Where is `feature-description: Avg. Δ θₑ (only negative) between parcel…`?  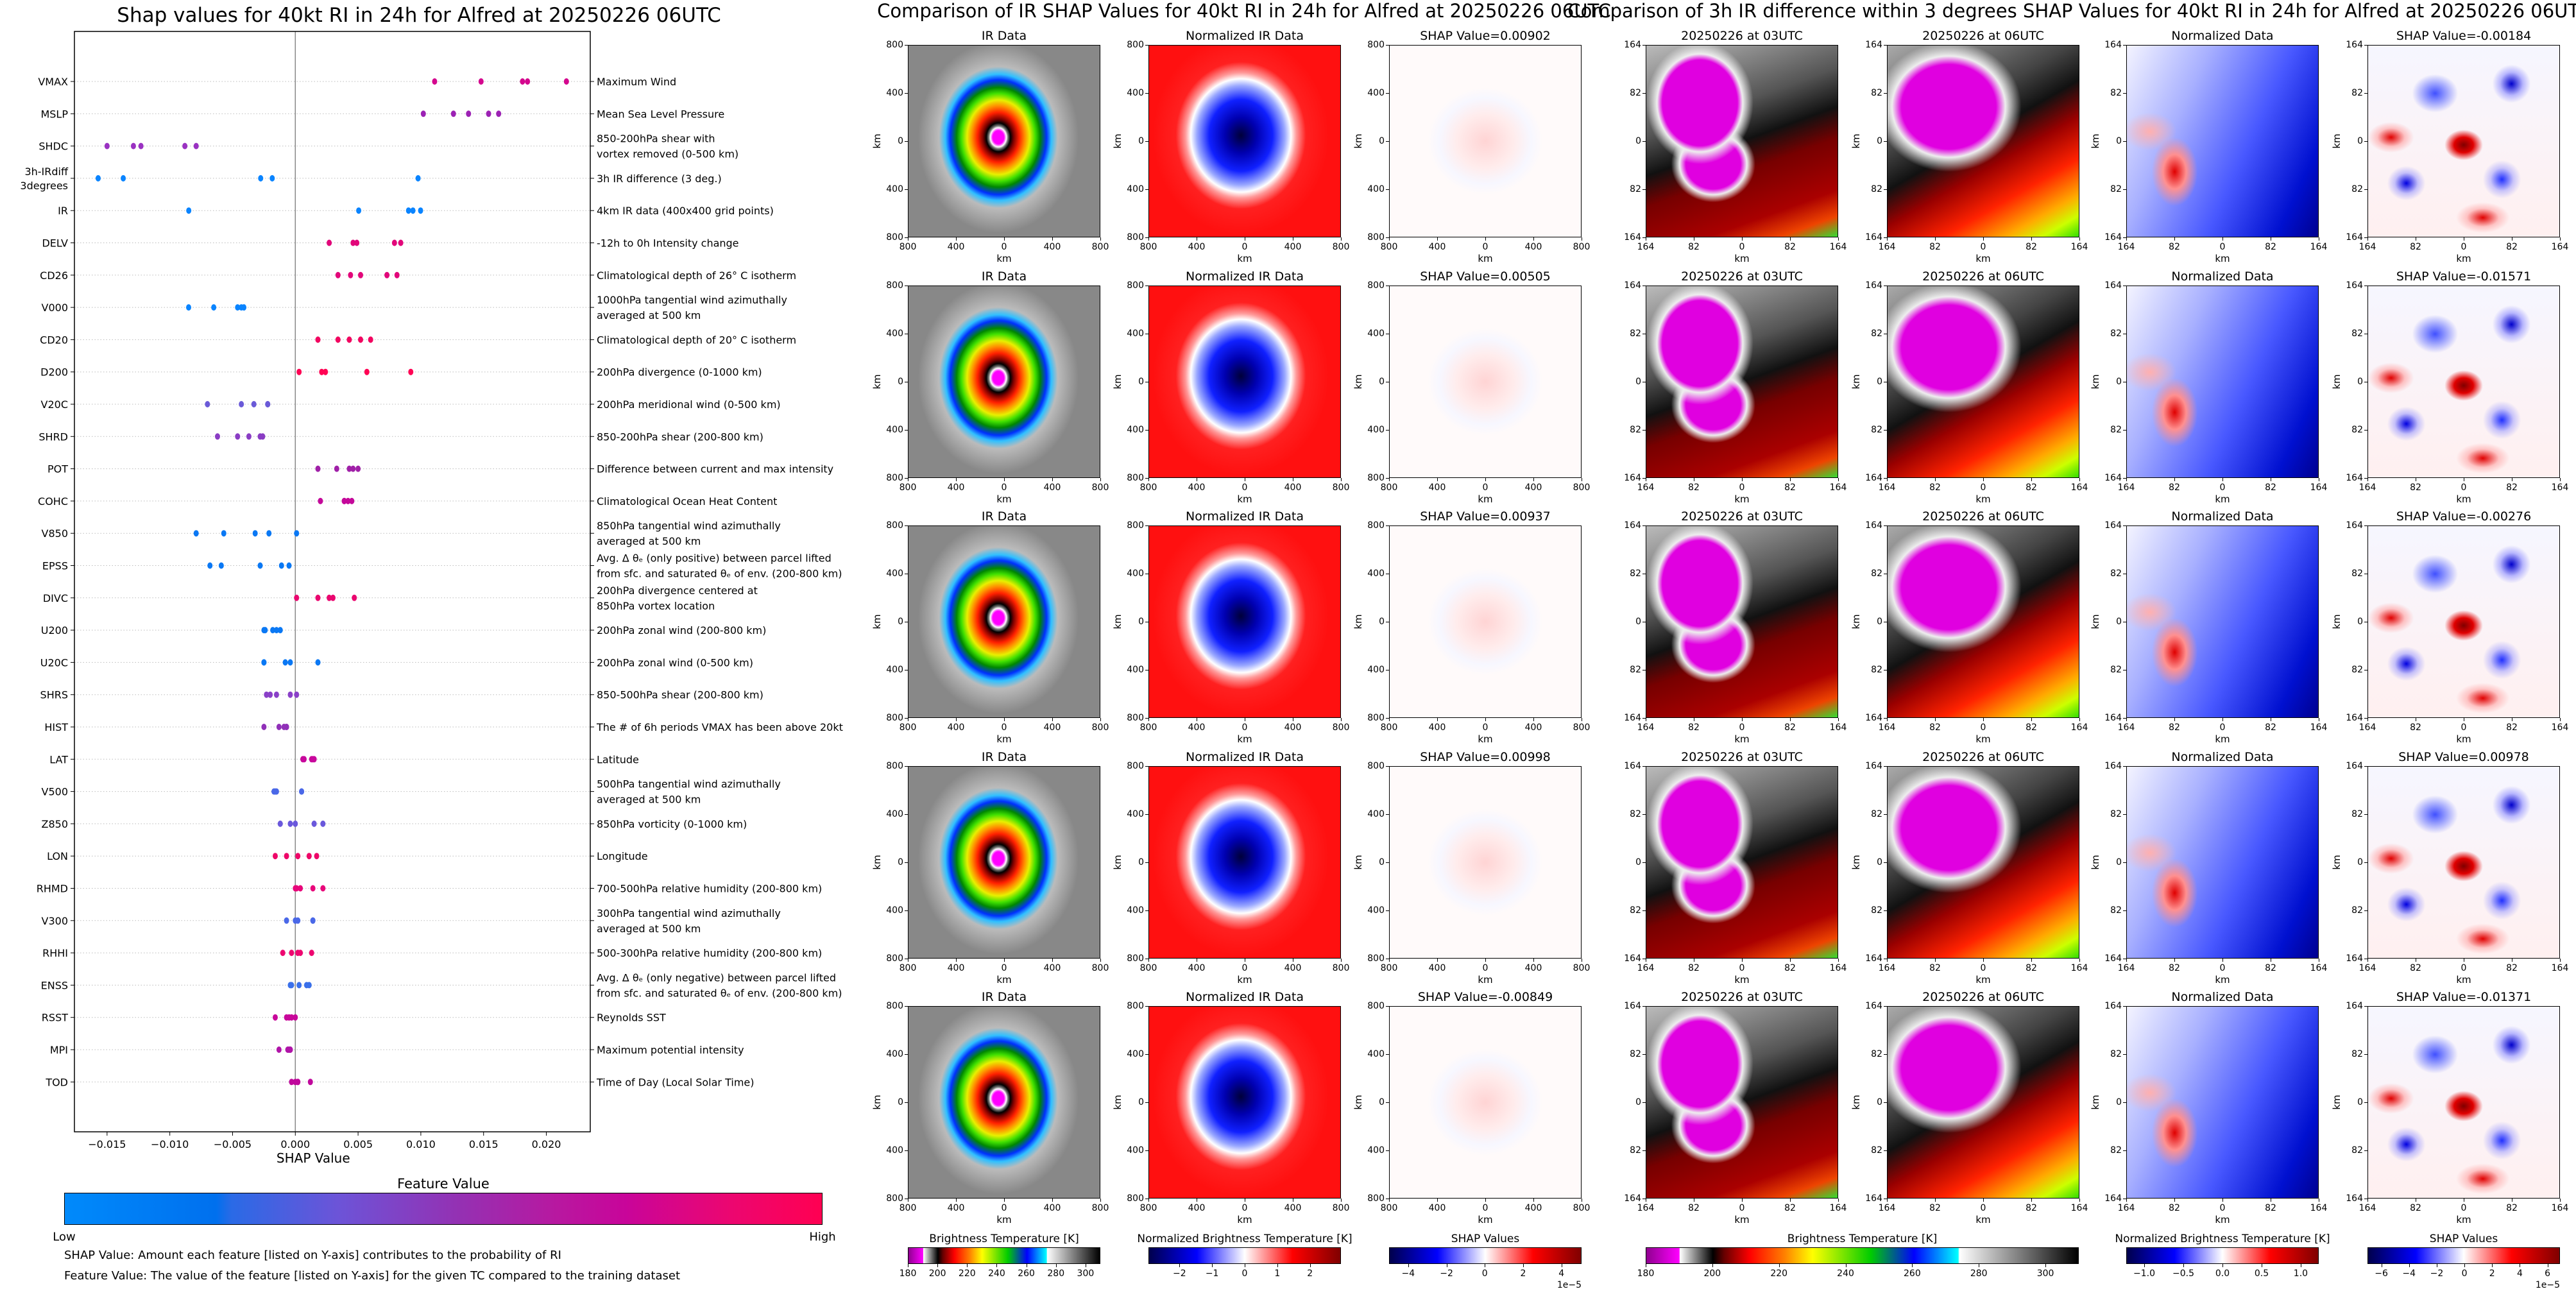
feature-description: Avg. Δ θₑ (only negative) between parcel… is located at coordinates (716, 978).